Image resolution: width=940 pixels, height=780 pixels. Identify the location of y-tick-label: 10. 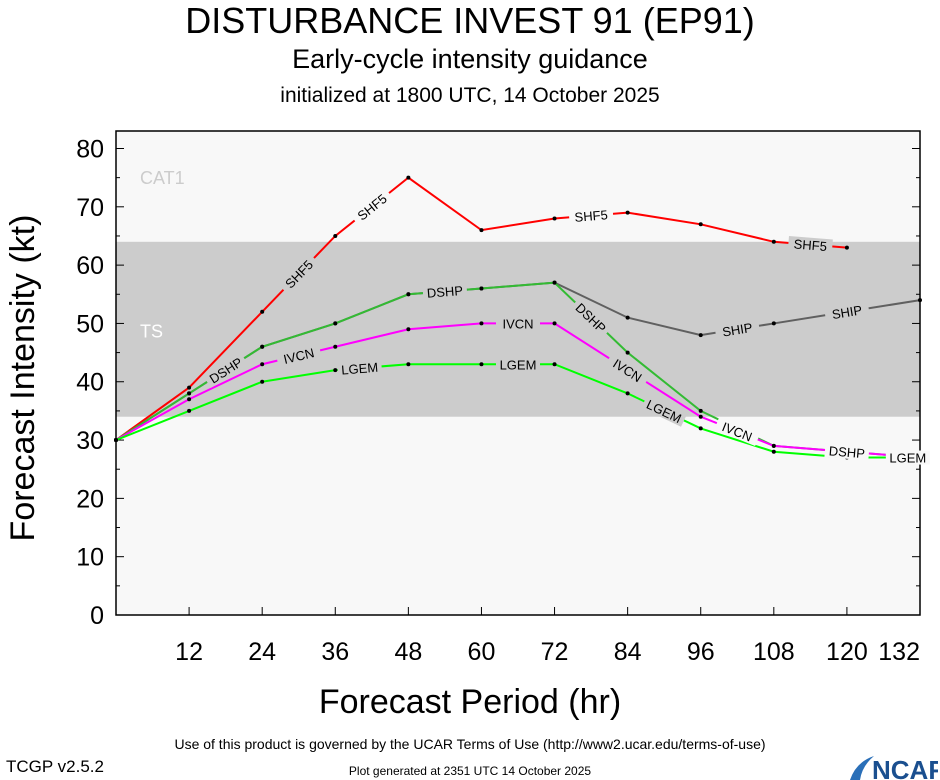
(90, 558).